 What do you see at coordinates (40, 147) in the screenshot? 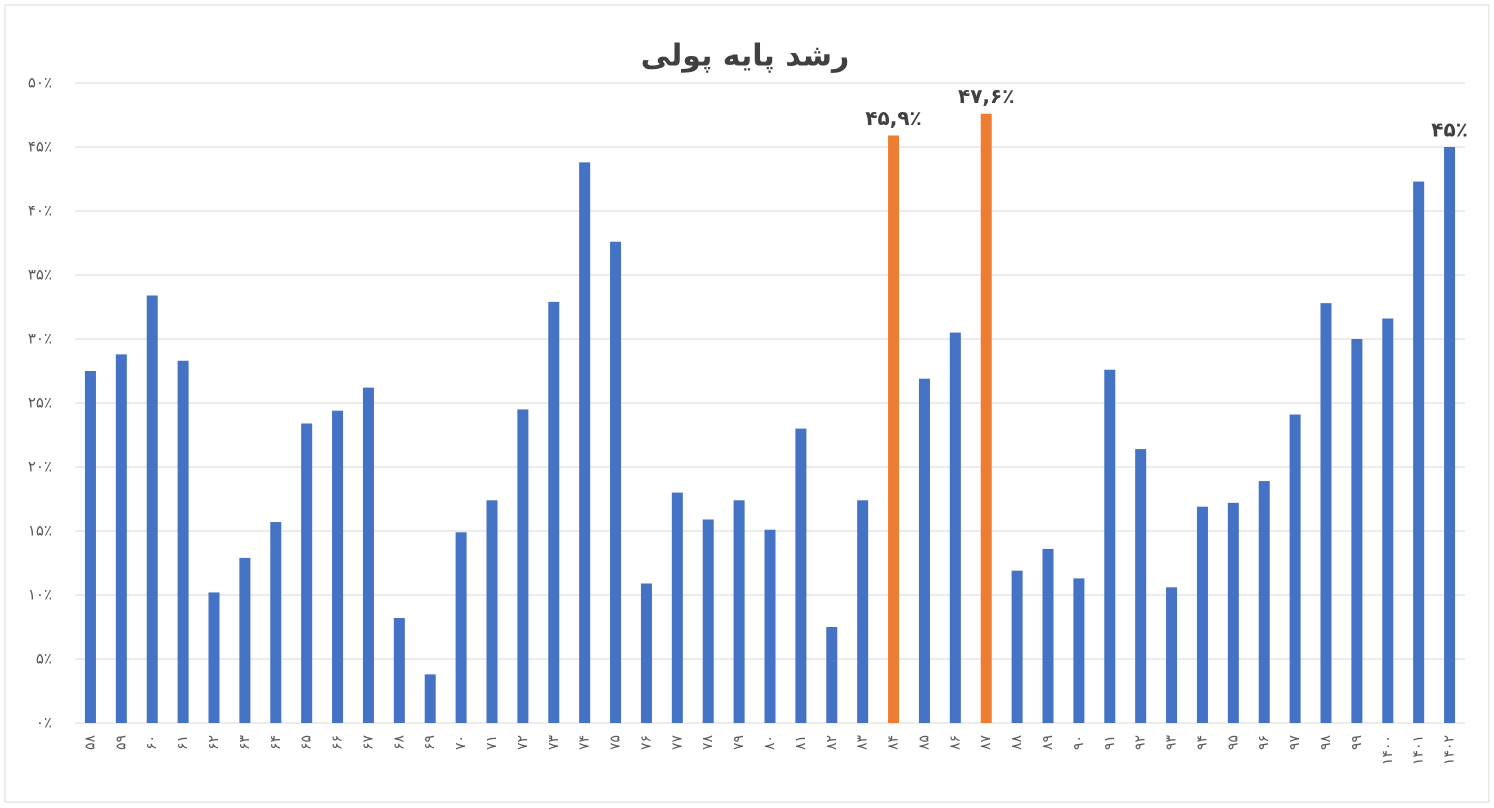
I see `y-tick-label: ۴۵٪` at bounding box center [40, 147].